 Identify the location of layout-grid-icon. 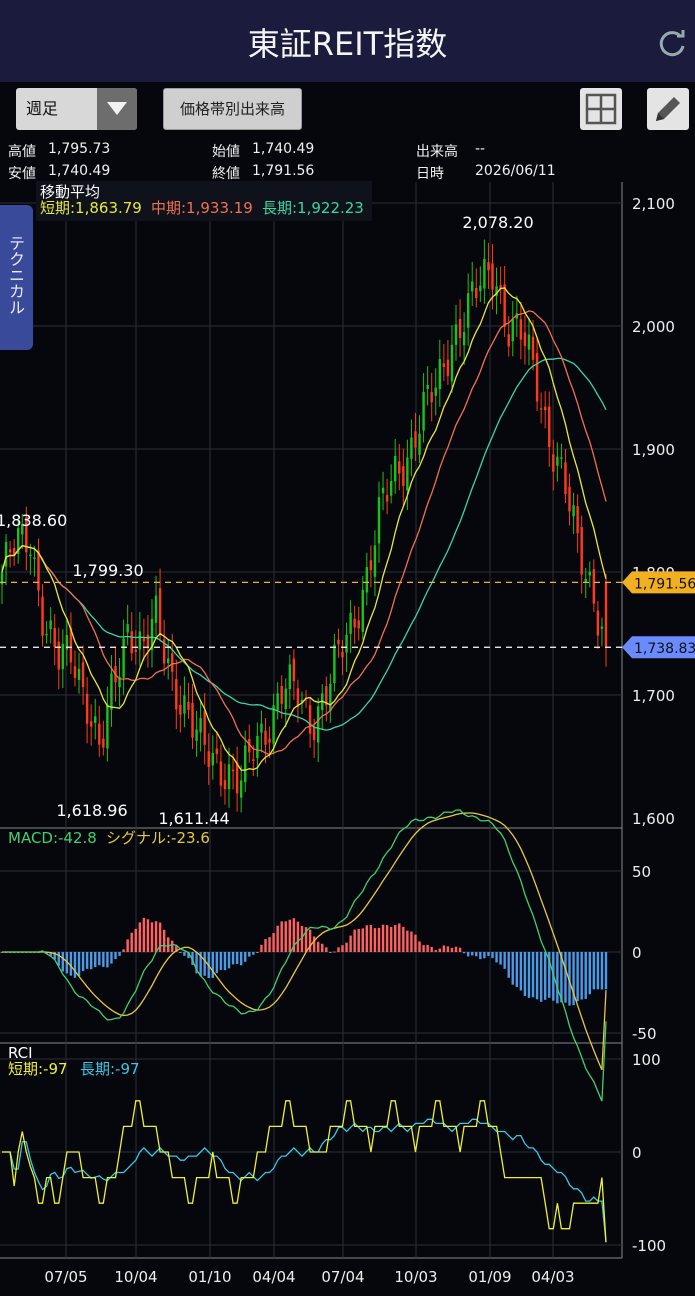
(601, 109).